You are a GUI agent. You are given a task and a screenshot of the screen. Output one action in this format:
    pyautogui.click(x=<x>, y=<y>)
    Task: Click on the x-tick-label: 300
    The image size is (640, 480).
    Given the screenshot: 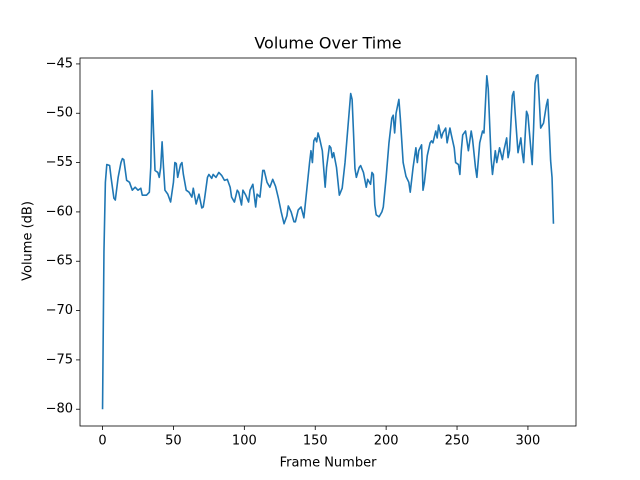 What is the action you would take?
    pyautogui.click(x=528, y=441)
    